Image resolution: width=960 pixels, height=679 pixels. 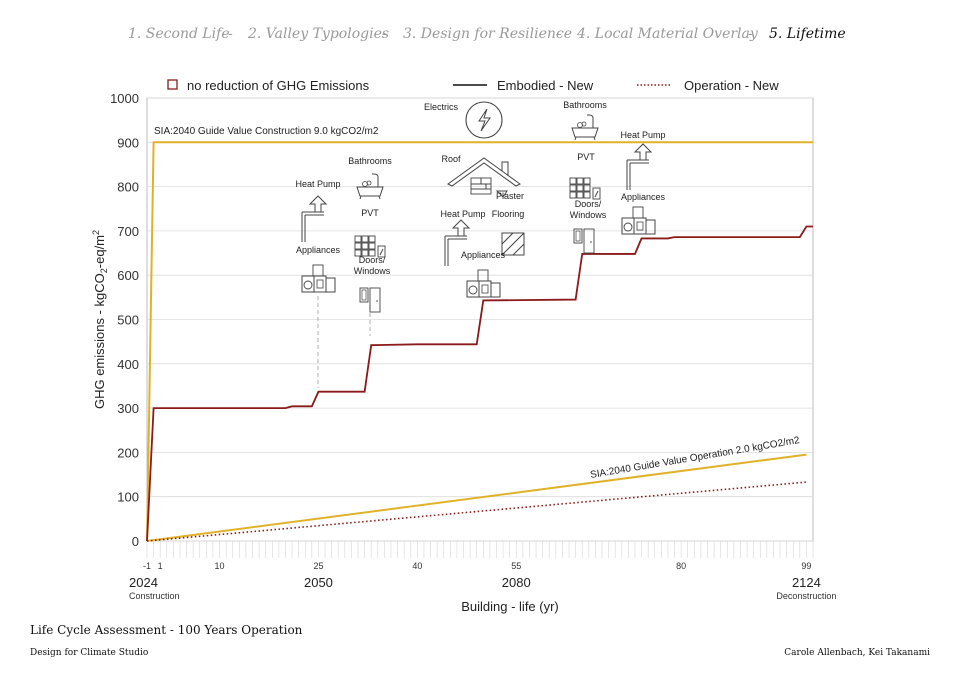 I want to click on year-label: 2080, so click(x=516, y=582).